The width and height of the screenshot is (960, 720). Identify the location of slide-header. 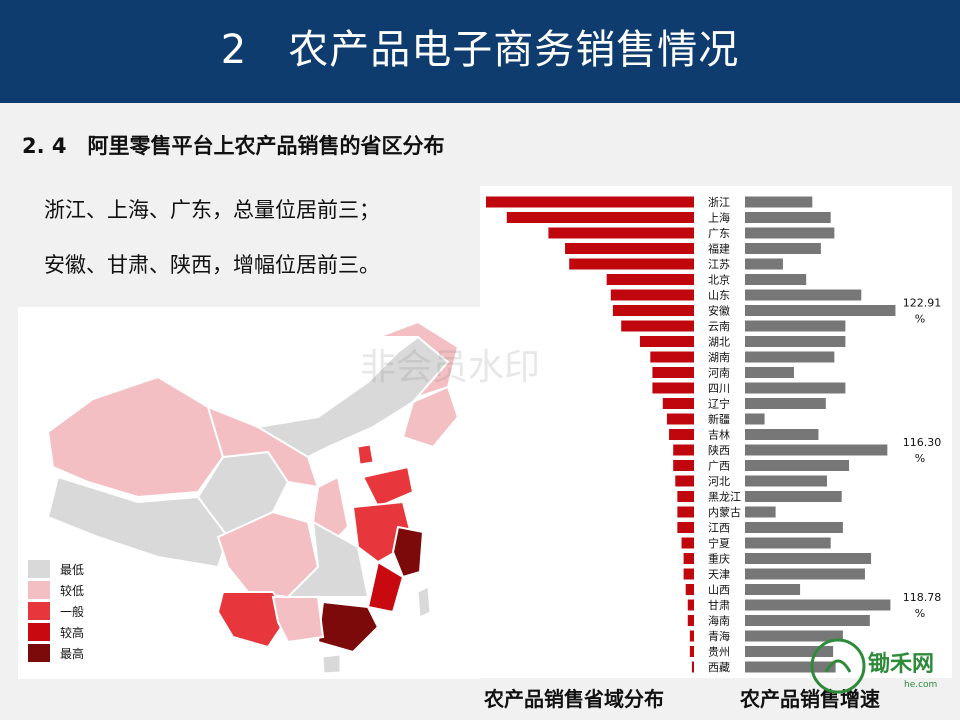
(480, 51).